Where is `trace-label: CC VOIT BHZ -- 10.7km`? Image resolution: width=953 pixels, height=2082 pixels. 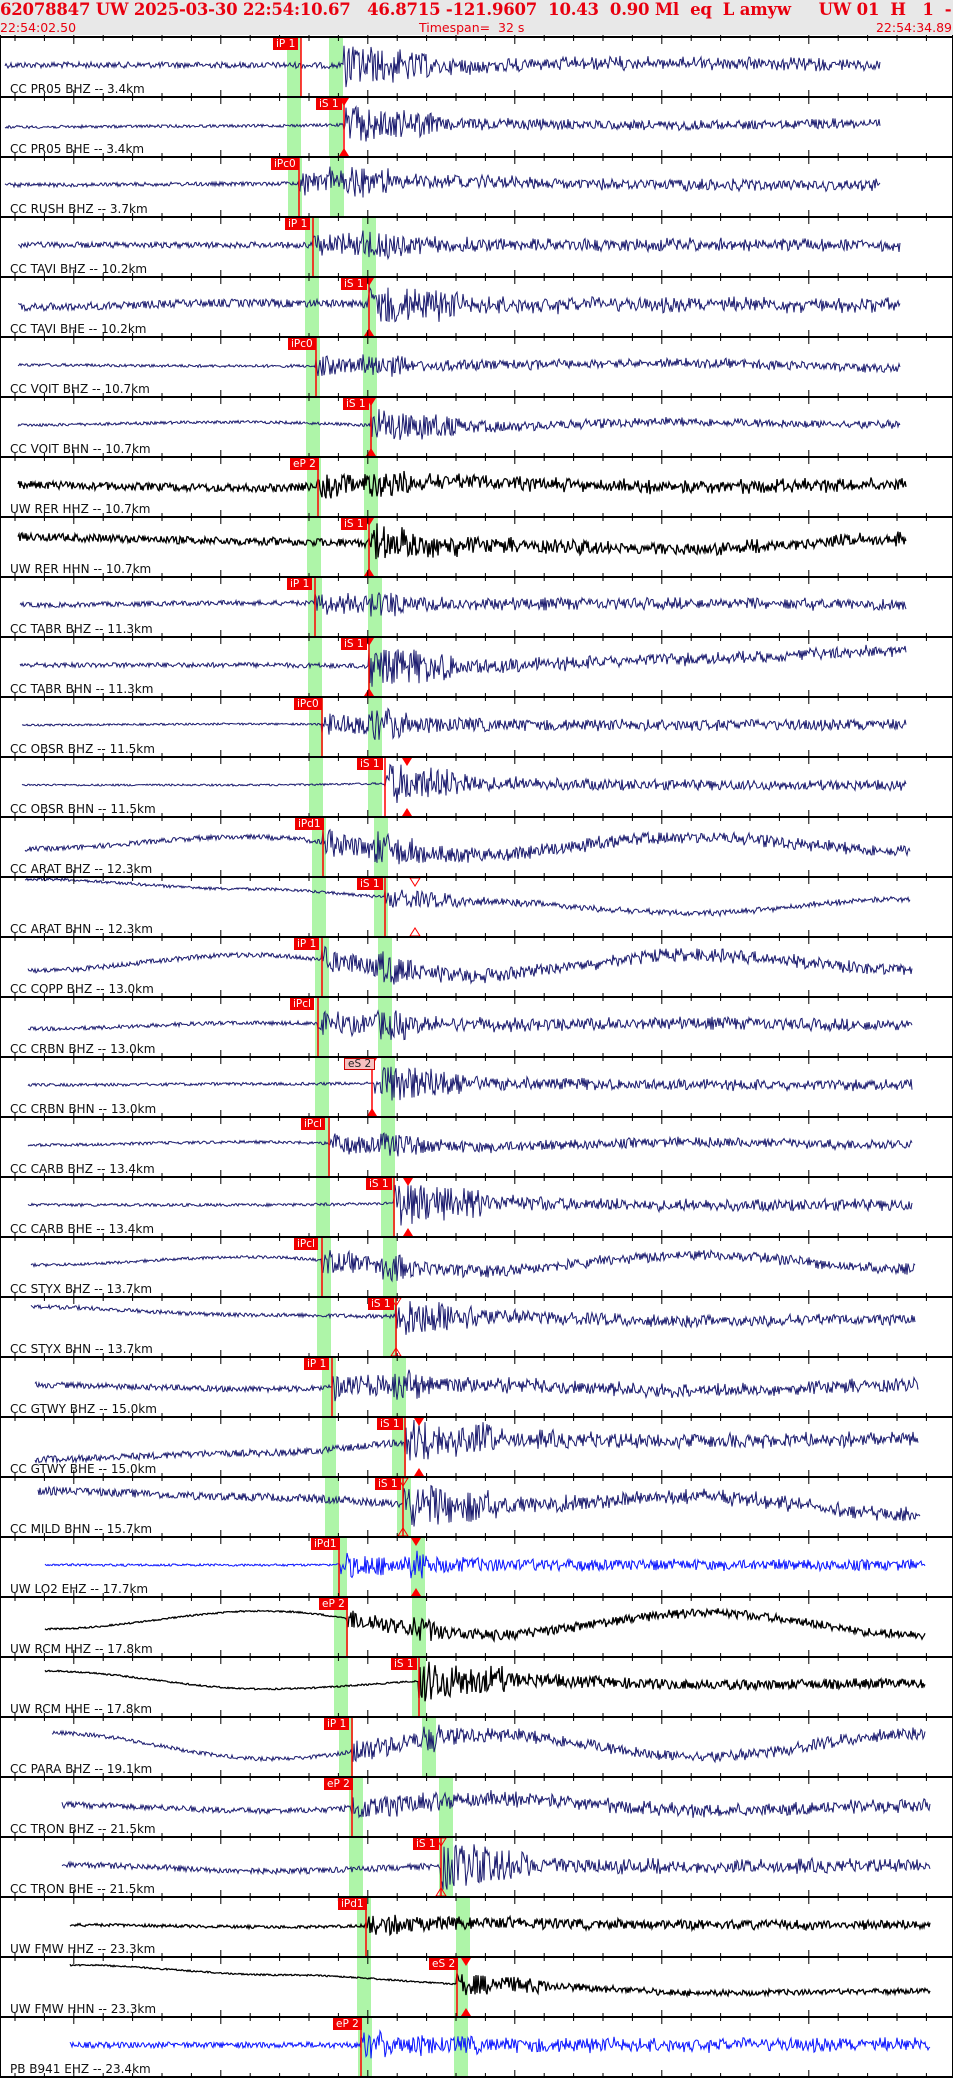
trace-label: CC VOIT BHZ -- 10.7km is located at coordinates (80, 389).